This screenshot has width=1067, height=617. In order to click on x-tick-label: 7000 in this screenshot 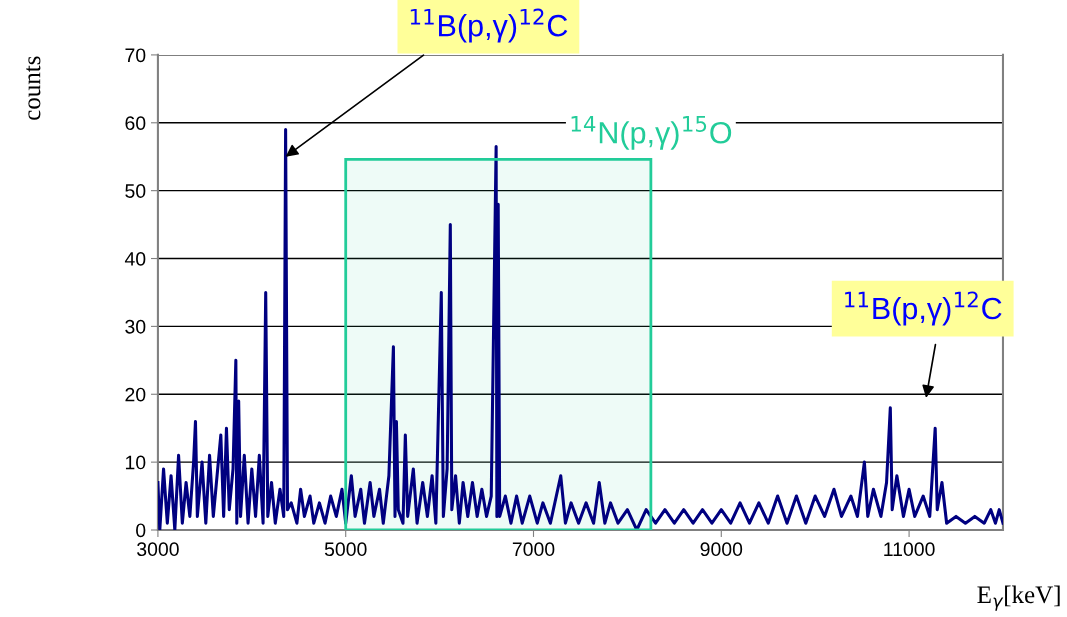, I will do `click(533, 549)`.